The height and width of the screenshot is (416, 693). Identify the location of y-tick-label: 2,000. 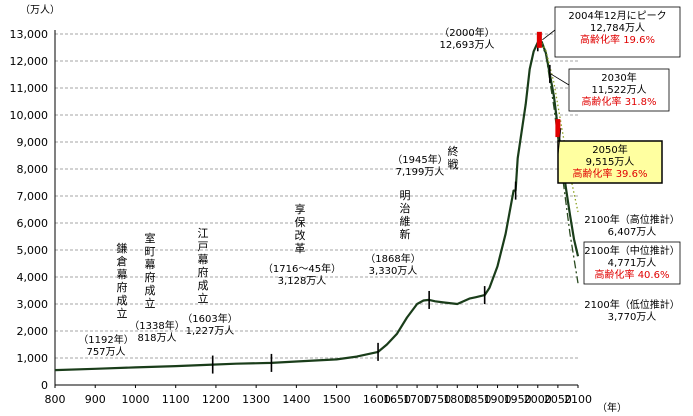
(33, 331).